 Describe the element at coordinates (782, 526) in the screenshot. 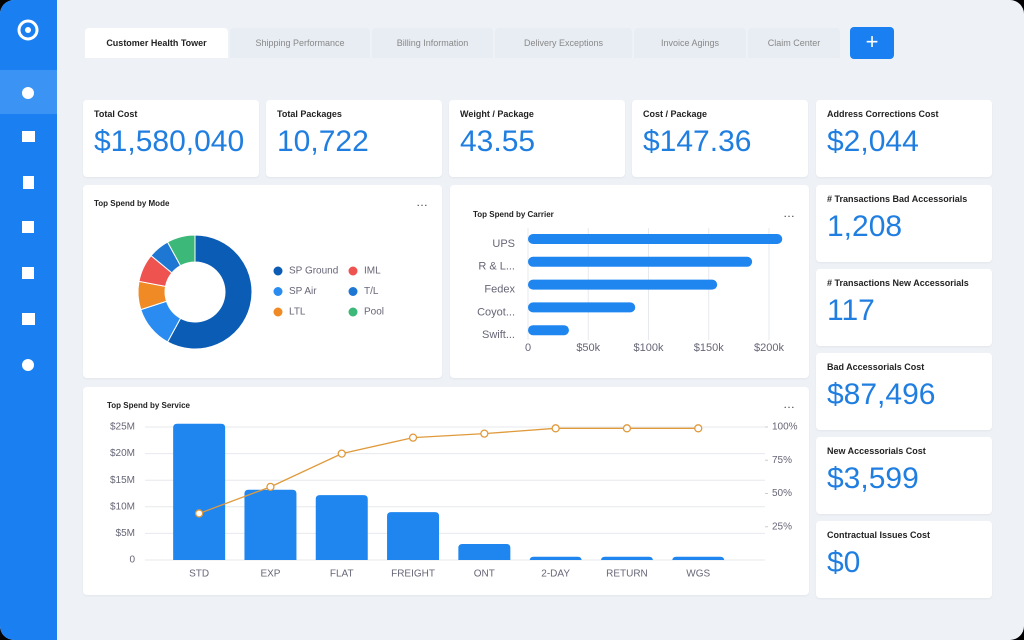

I see `y2-tick-label: 25%` at that location.